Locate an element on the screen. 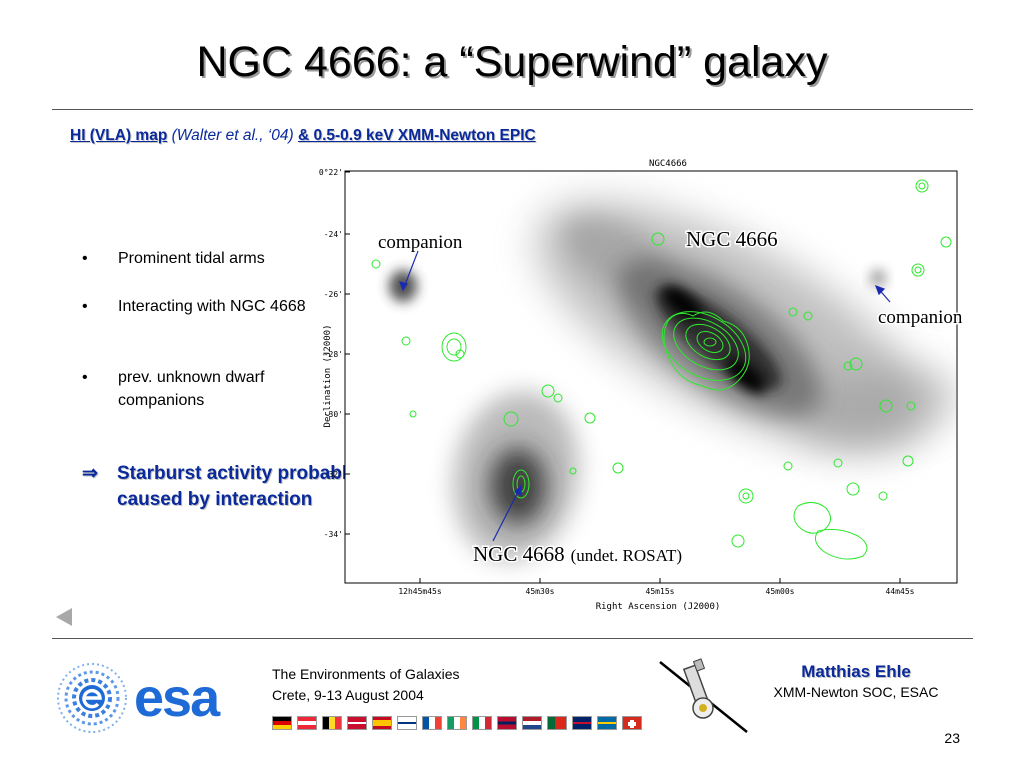 This screenshot has width=1024, height=768. label-companion-left: companion is located at coordinates (420, 242).